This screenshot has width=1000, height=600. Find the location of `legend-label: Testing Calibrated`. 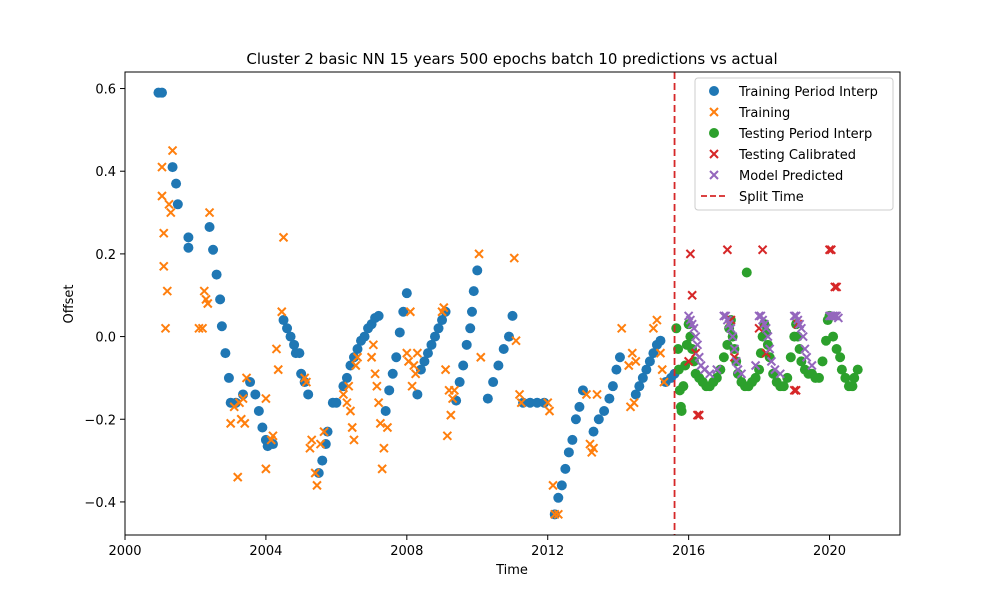

legend-label: Testing Calibrated is located at coordinates (797, 155).